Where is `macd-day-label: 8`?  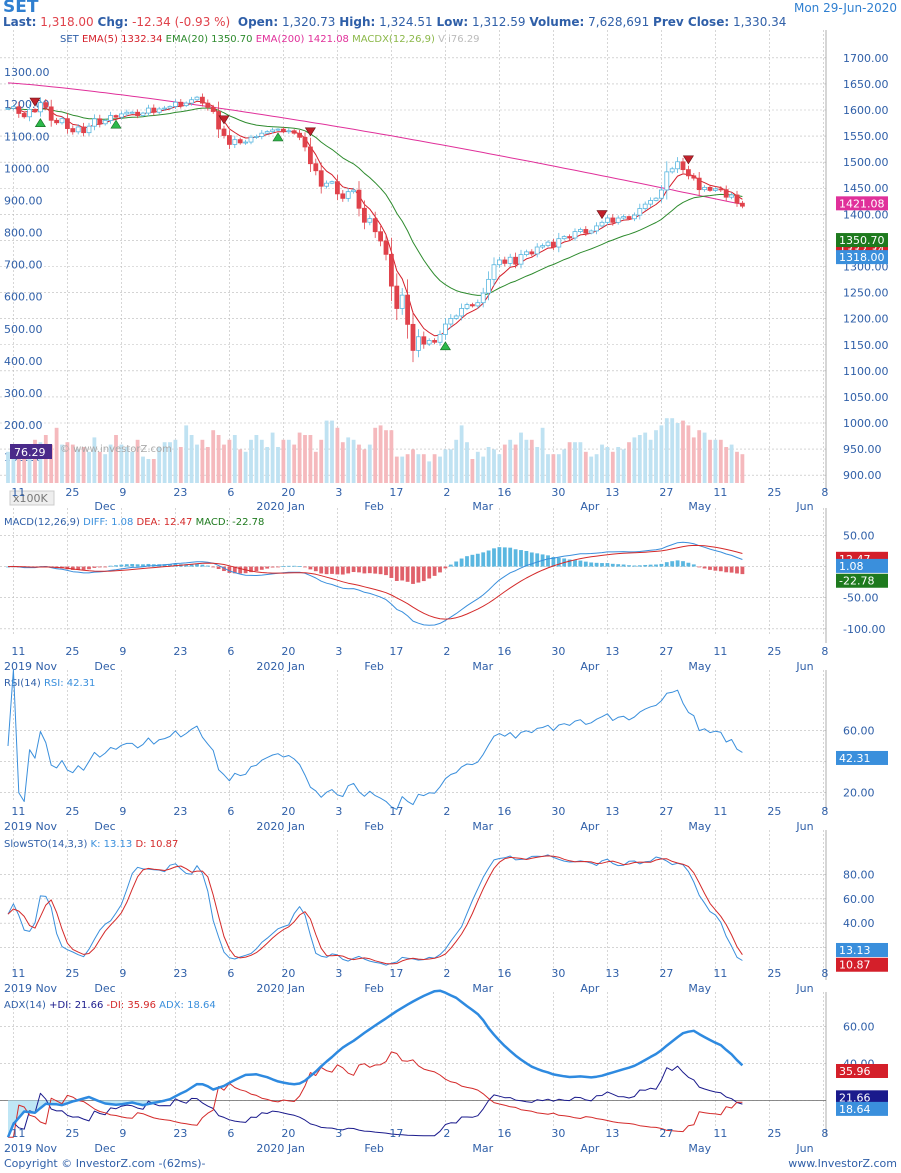 macd-day-label: 8 is located at coordinates (824, 651).